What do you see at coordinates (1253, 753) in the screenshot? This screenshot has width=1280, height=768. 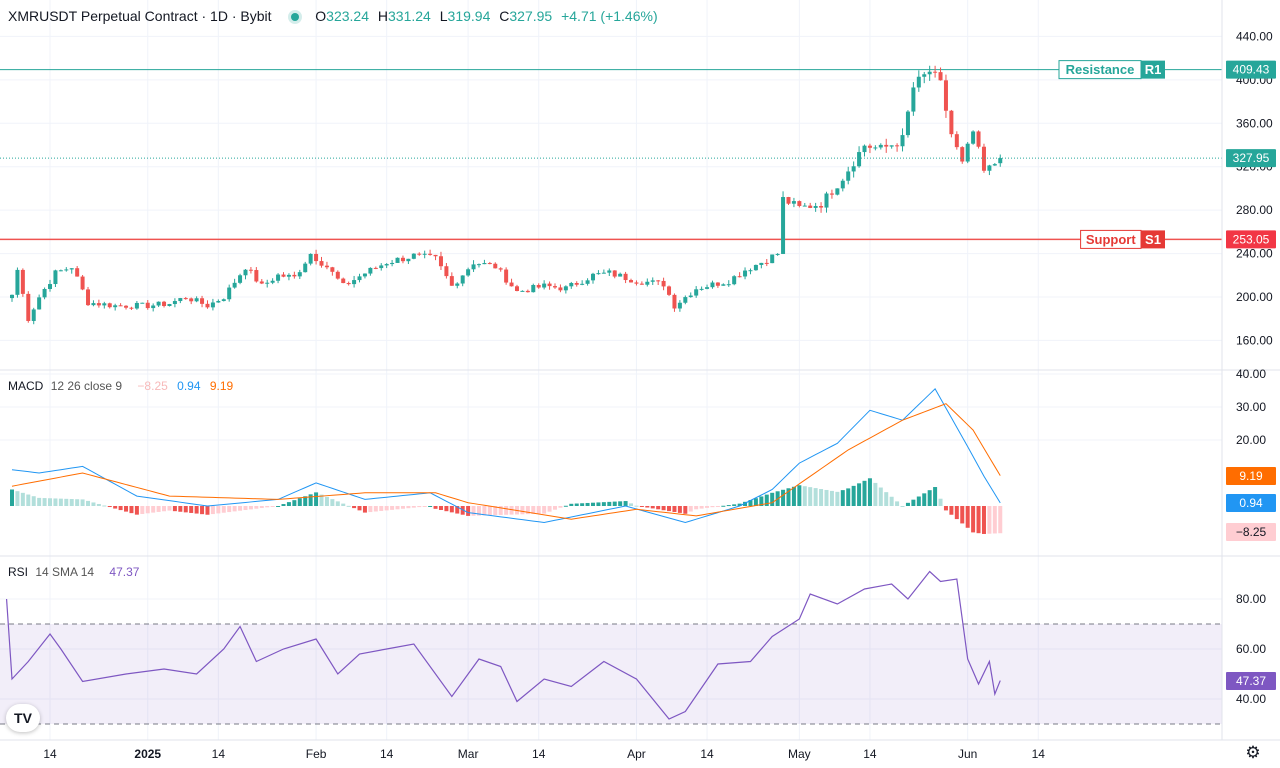 I see `settings-gear-icon: ⚙` at bounding box center [1253, 753].